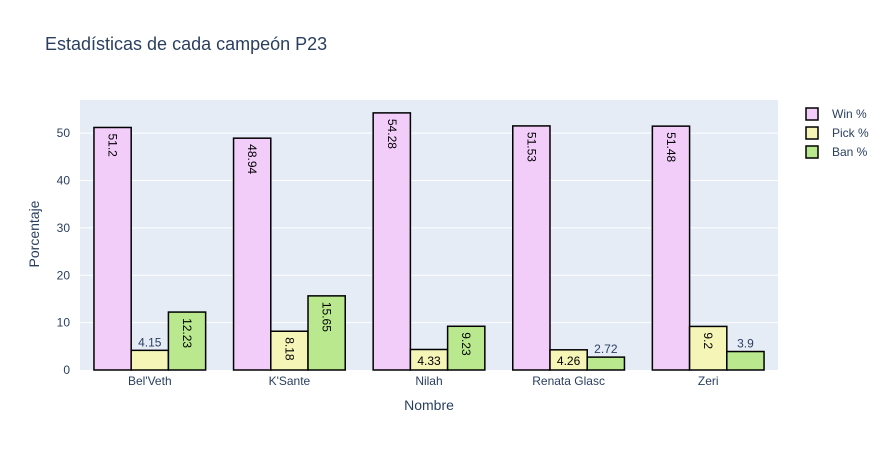 The image size is (891, 450). What do you see at coordinates (850, 152) in the screenshot?
I see `legend-label: Ban %` at bounding box center [850, 152].